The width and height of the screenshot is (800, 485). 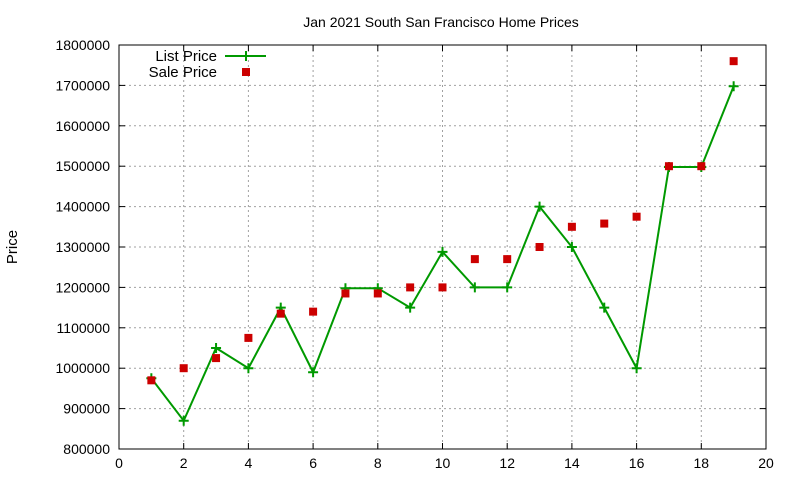 What do you see at coordinates (82, 368) in the screenshot?
I see `y-tick-label: 1000000` at bounding box center [82, 368].